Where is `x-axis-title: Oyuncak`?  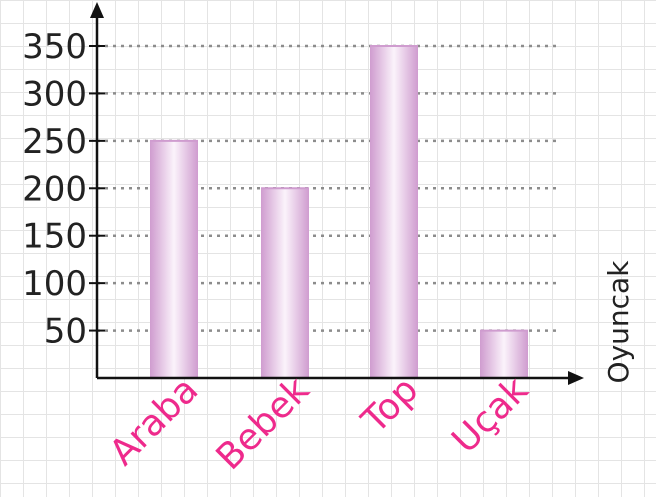 x-axis-title: Oyuncak is located at coordinates (618, 322).